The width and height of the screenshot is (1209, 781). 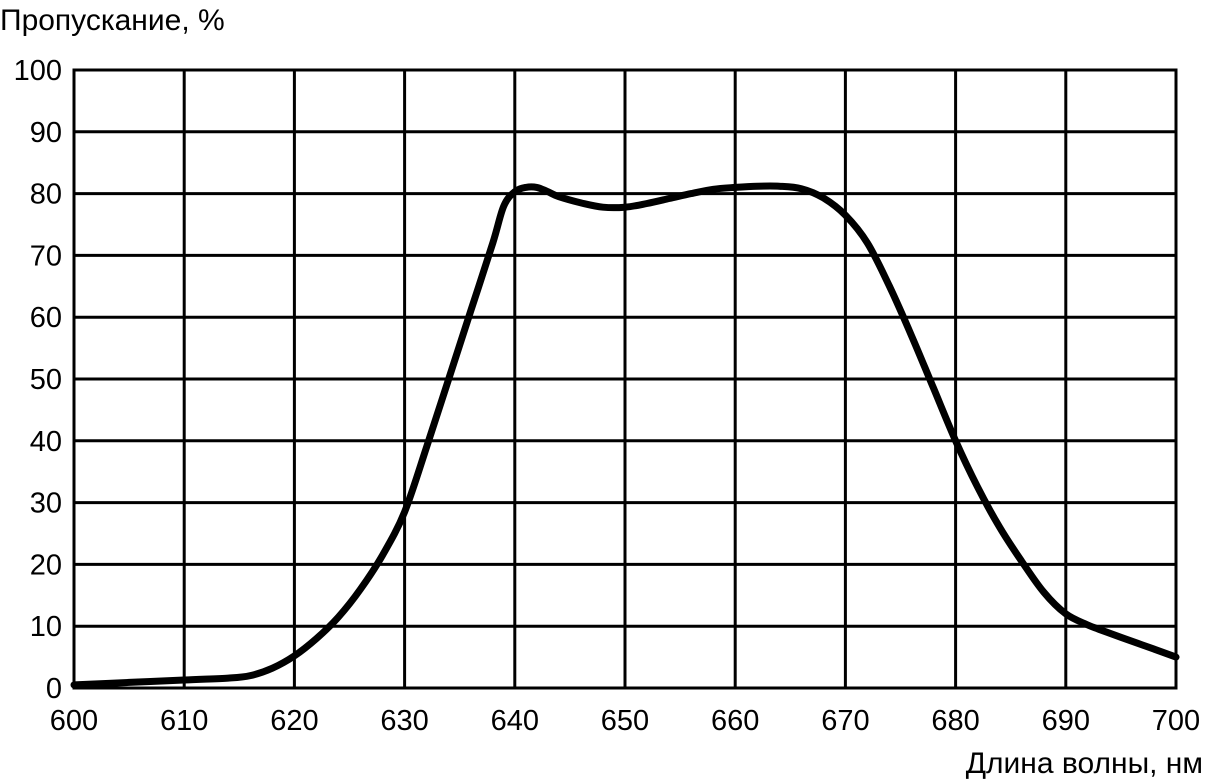 What do you see at coordinates (1084, 763) in the screenshot?
I see `x-axis-label: Длина волны, нм` at bounding box center [1084, 763].